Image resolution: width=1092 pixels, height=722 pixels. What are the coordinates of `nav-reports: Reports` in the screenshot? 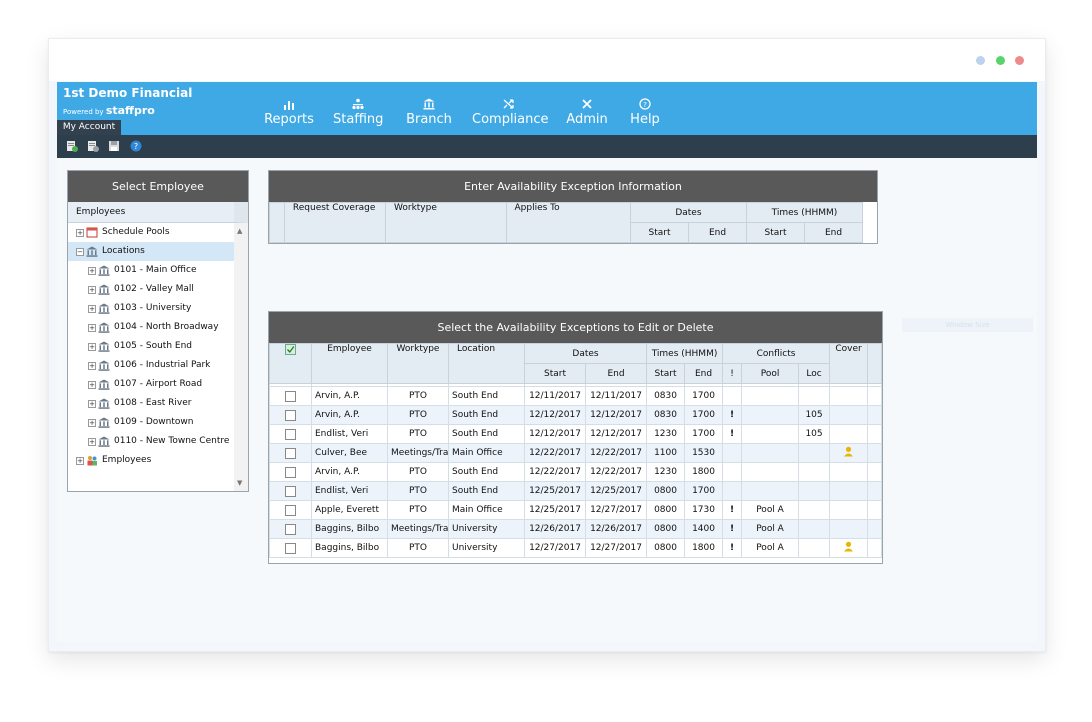 It's located at (289, 112).